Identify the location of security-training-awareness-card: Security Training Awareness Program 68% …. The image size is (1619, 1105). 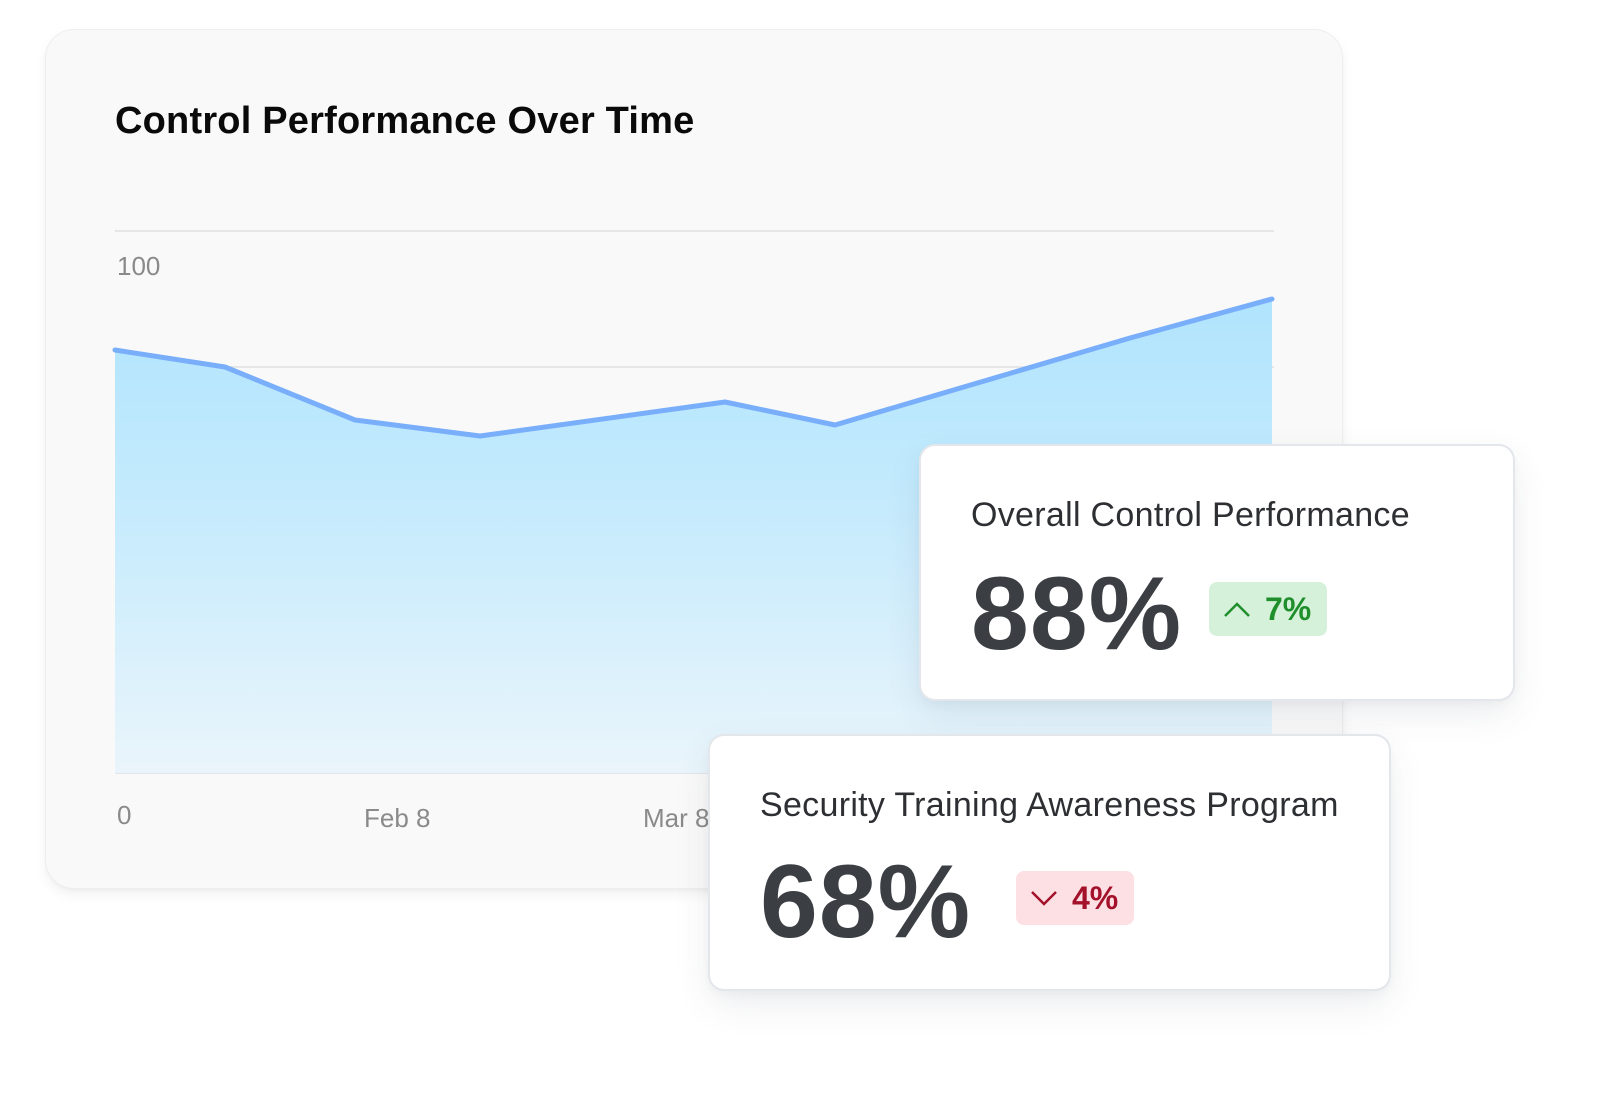
(1049, 862).